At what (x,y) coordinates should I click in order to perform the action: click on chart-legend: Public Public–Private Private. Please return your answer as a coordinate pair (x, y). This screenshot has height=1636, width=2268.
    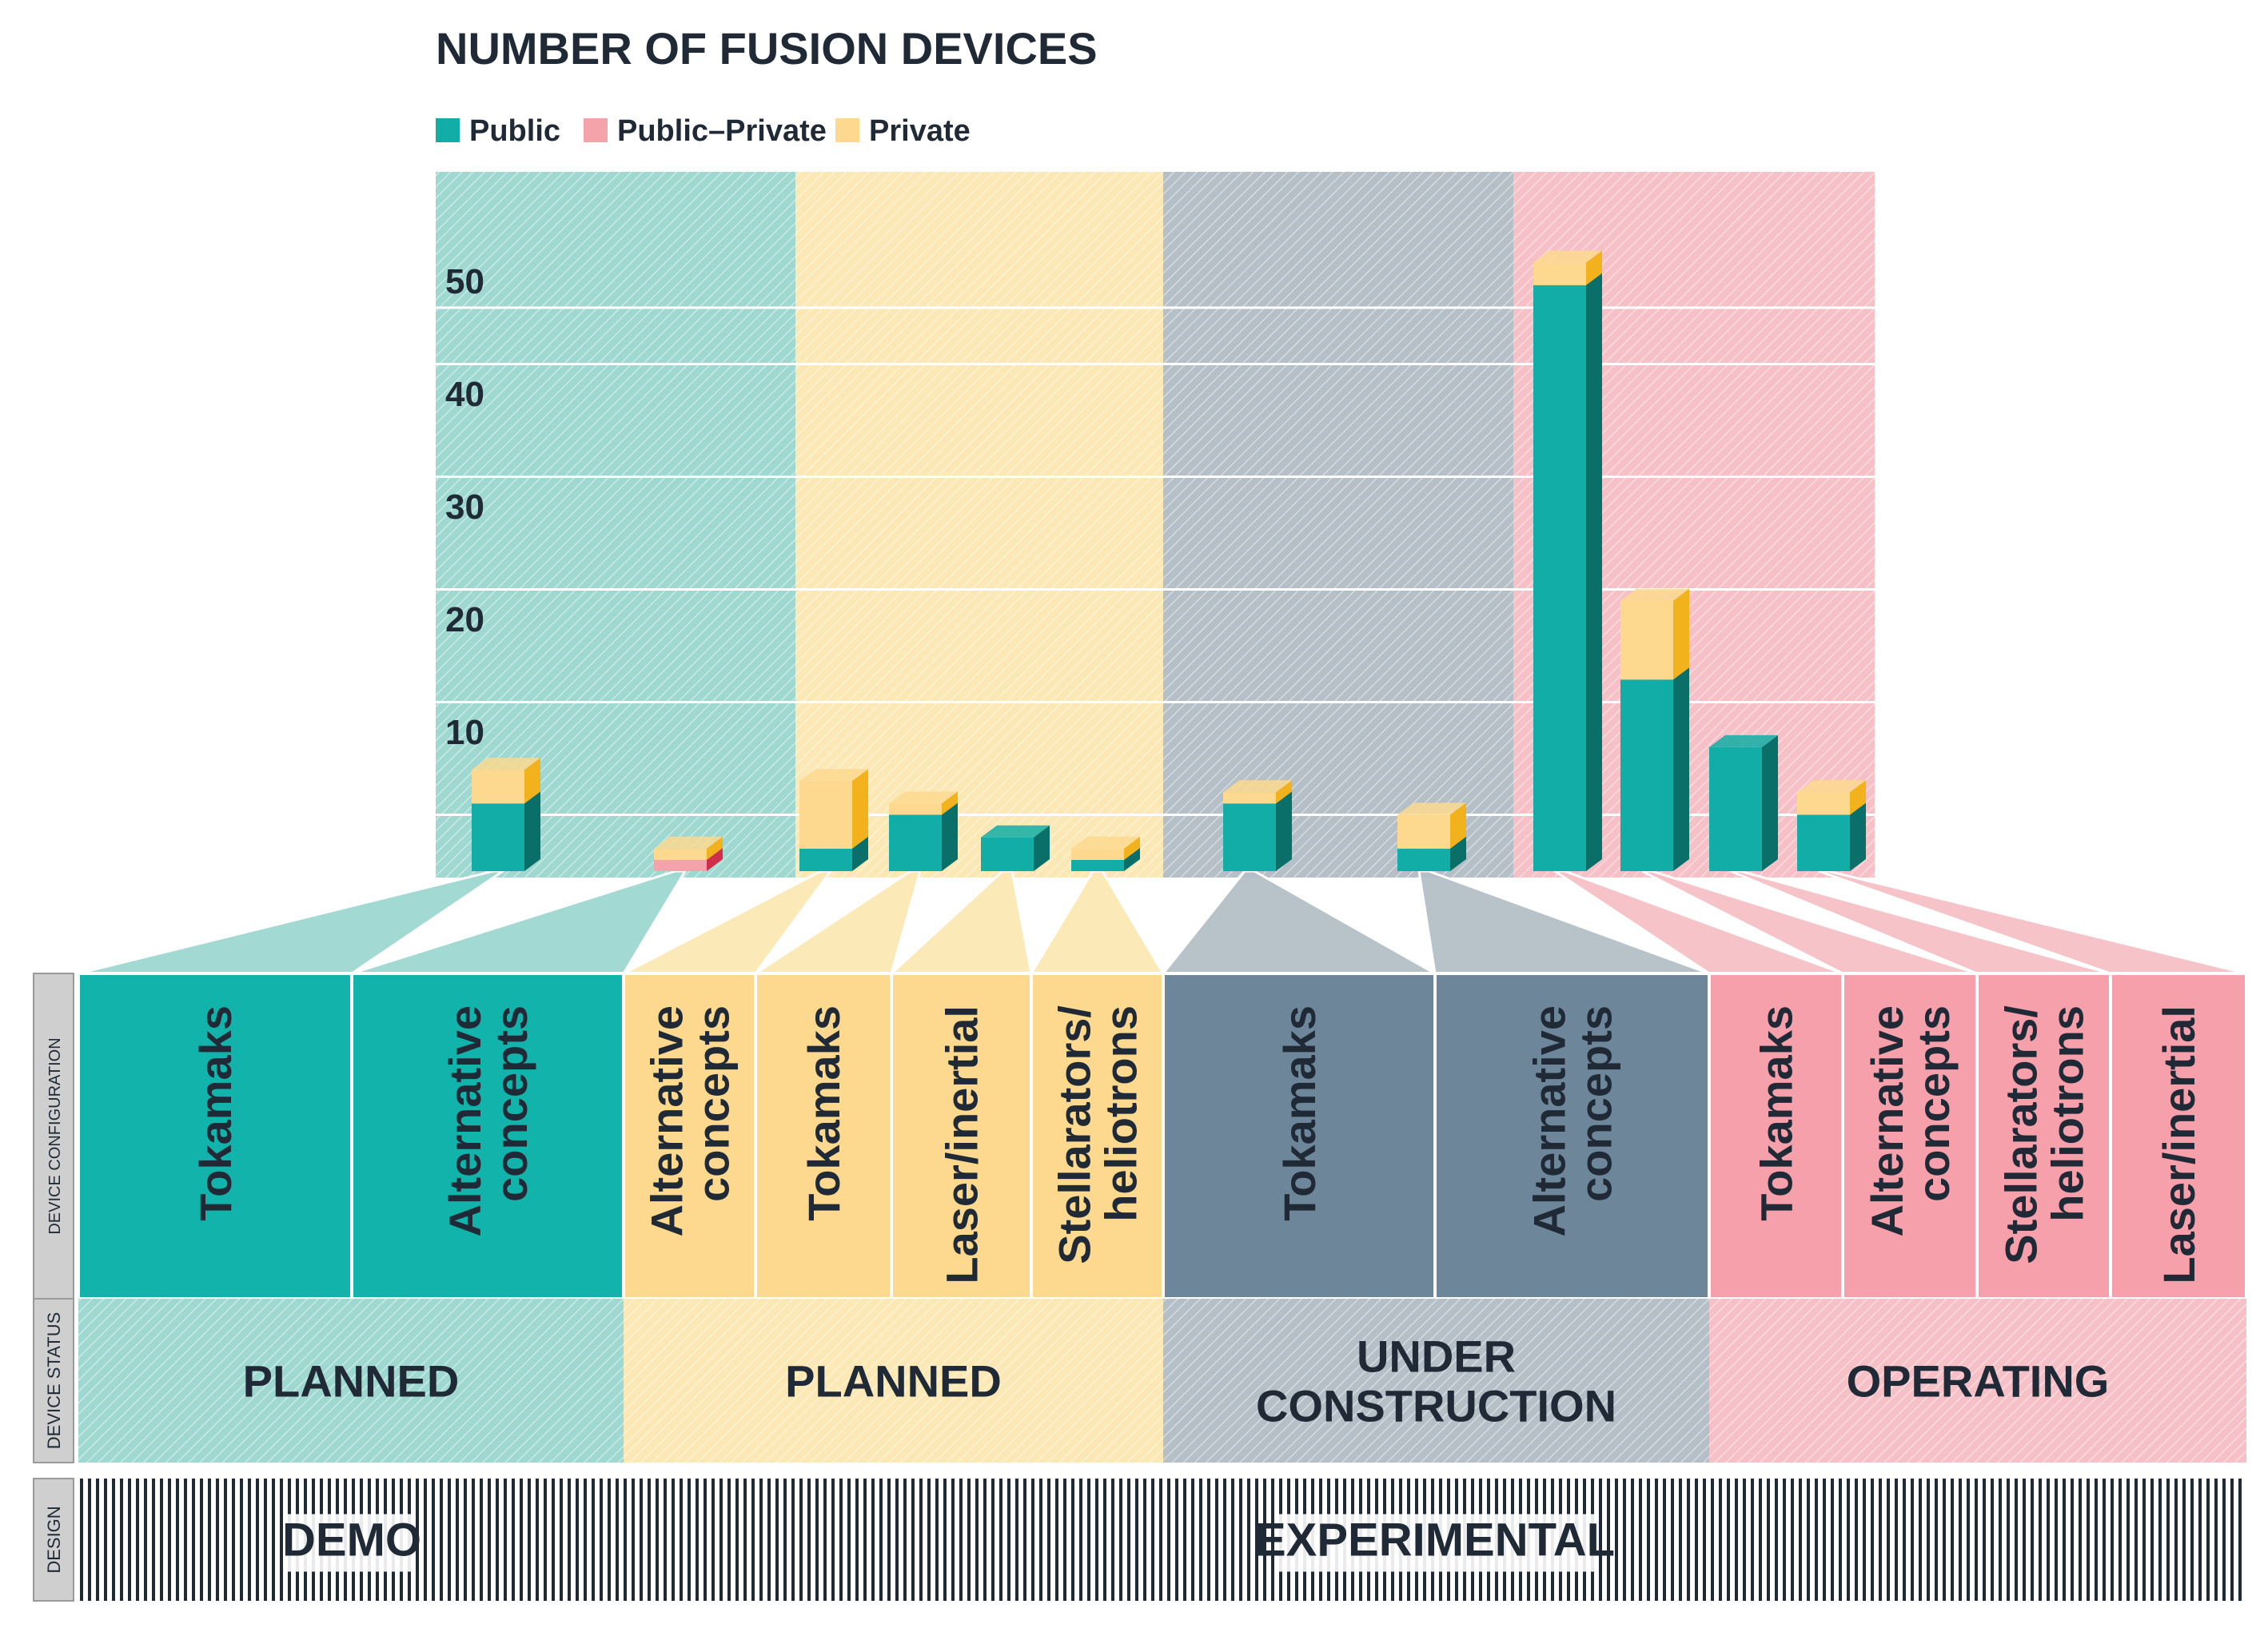
    Looking at the image, I should click on (703, 131).